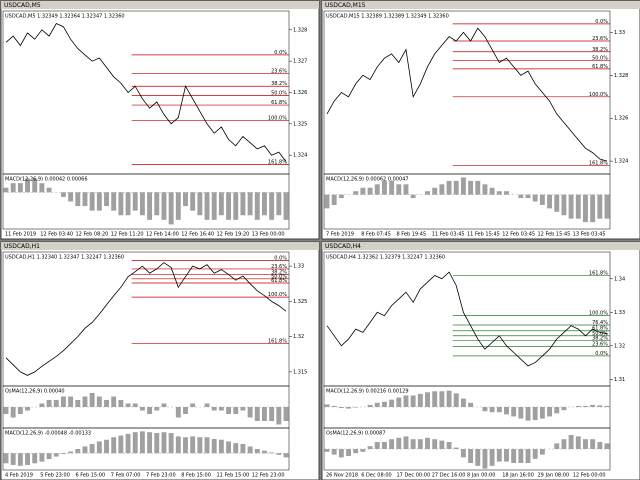 The height and width of the screenshot is (480, 640). I want to click on x-tick-label: 8 Feb 19:45, so click(412, 235).